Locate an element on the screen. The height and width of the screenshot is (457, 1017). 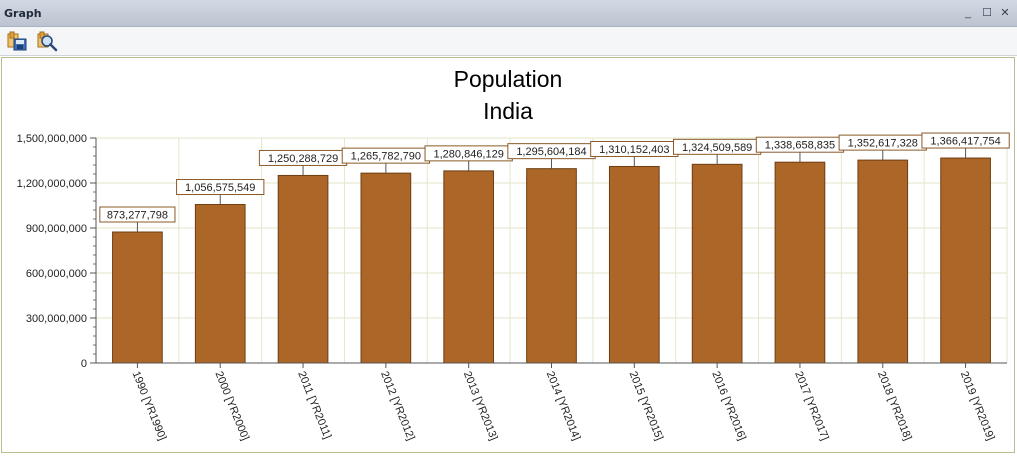
x-tick-label: 2016 [YR2016] is located at coordinates (728, 406).